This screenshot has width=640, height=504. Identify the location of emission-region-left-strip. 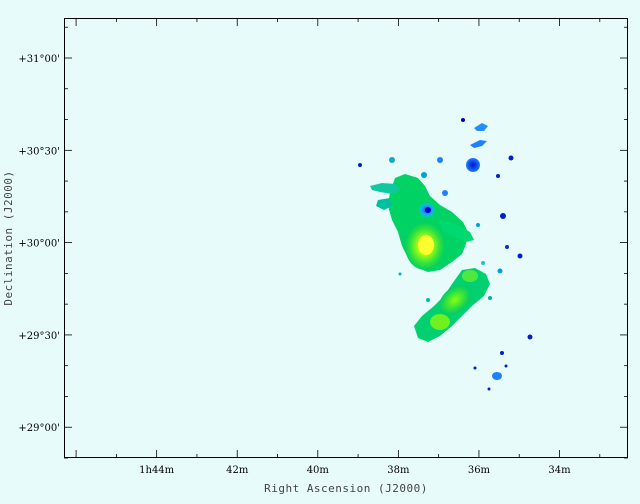
(384, 204).